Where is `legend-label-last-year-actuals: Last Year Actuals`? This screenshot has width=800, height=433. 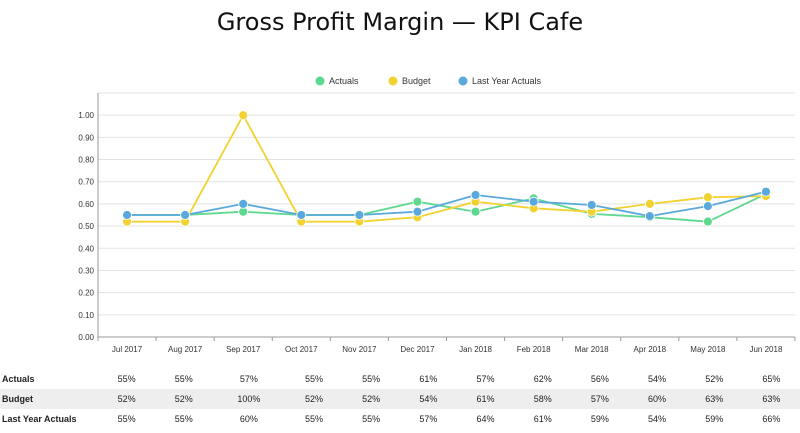
legend-label-last-year-actuals: Last Year Actuals is located at coordinates (507, 81).